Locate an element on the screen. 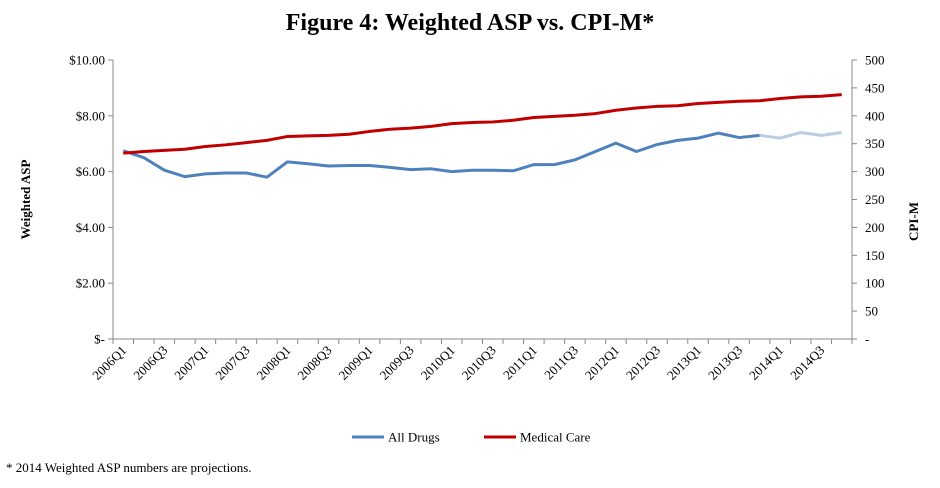  y-tick-label-right: 150 is located at coordinates (875, 255).